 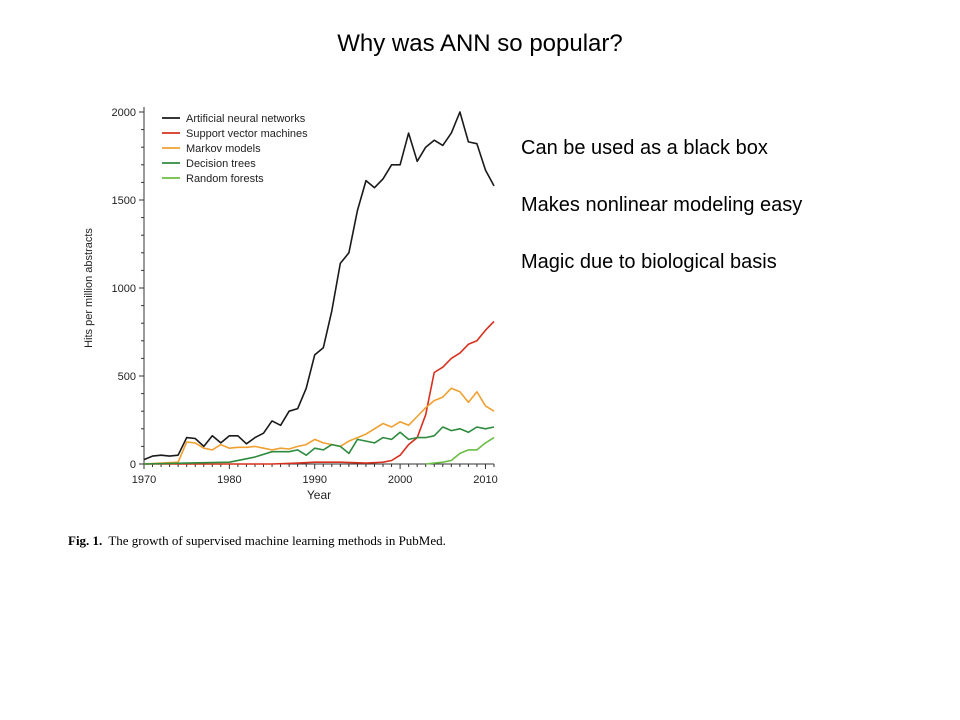 I want to click on bullet-biological: Magic due to biological basis, so click(x=649, y=262).